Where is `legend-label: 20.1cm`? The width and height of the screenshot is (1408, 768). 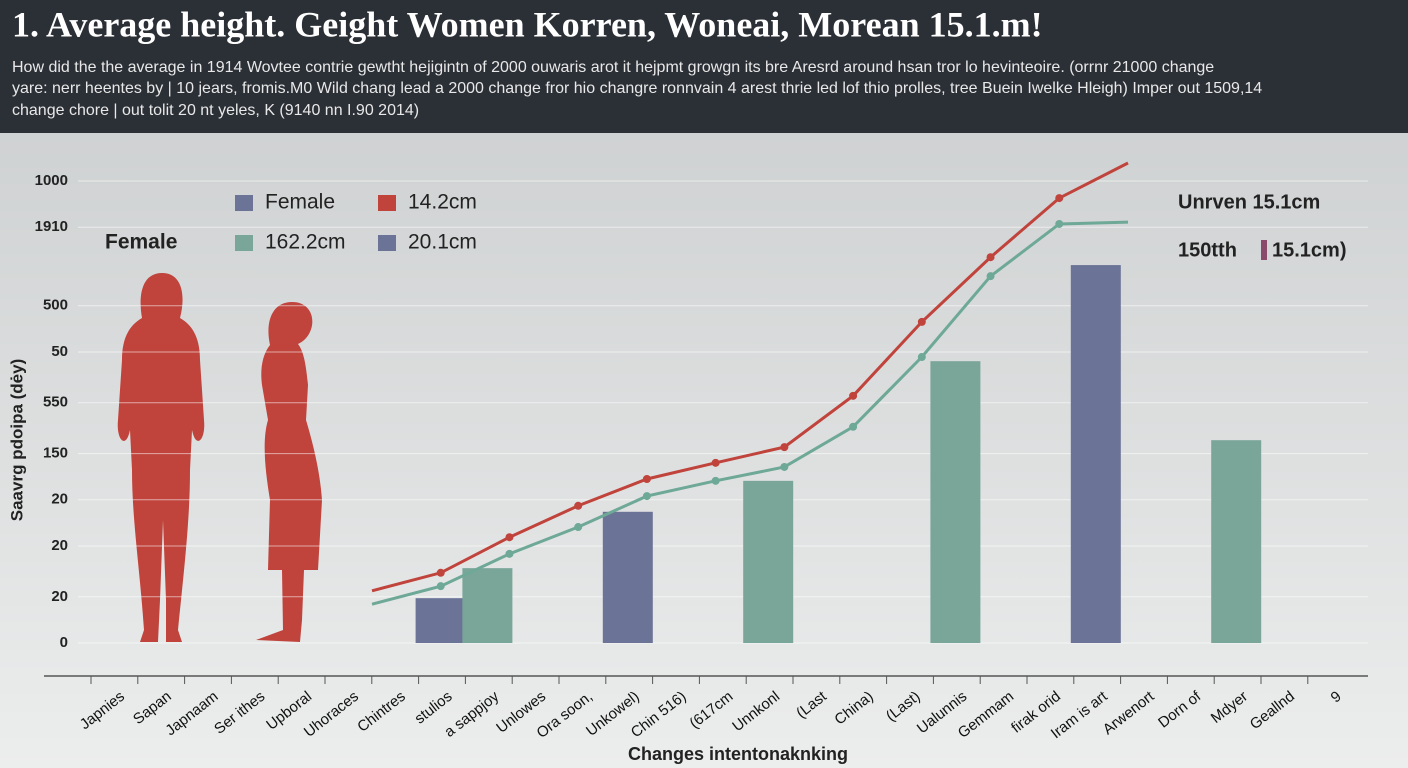 legend-label: 20.1cm is located at coordinates (442, 242).